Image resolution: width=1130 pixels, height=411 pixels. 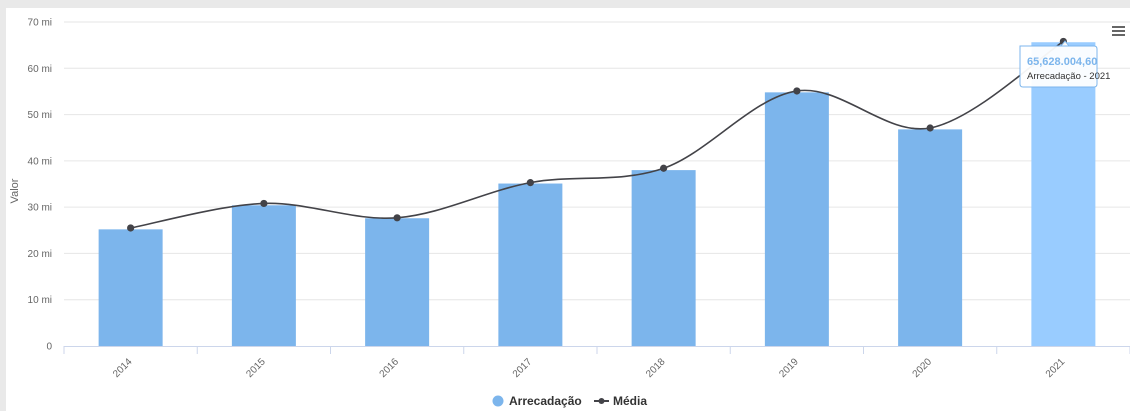 What do you see at coordinates (264, 203) in the screenshot?
I see `media-point-2015` at bounding box center [264, 203].